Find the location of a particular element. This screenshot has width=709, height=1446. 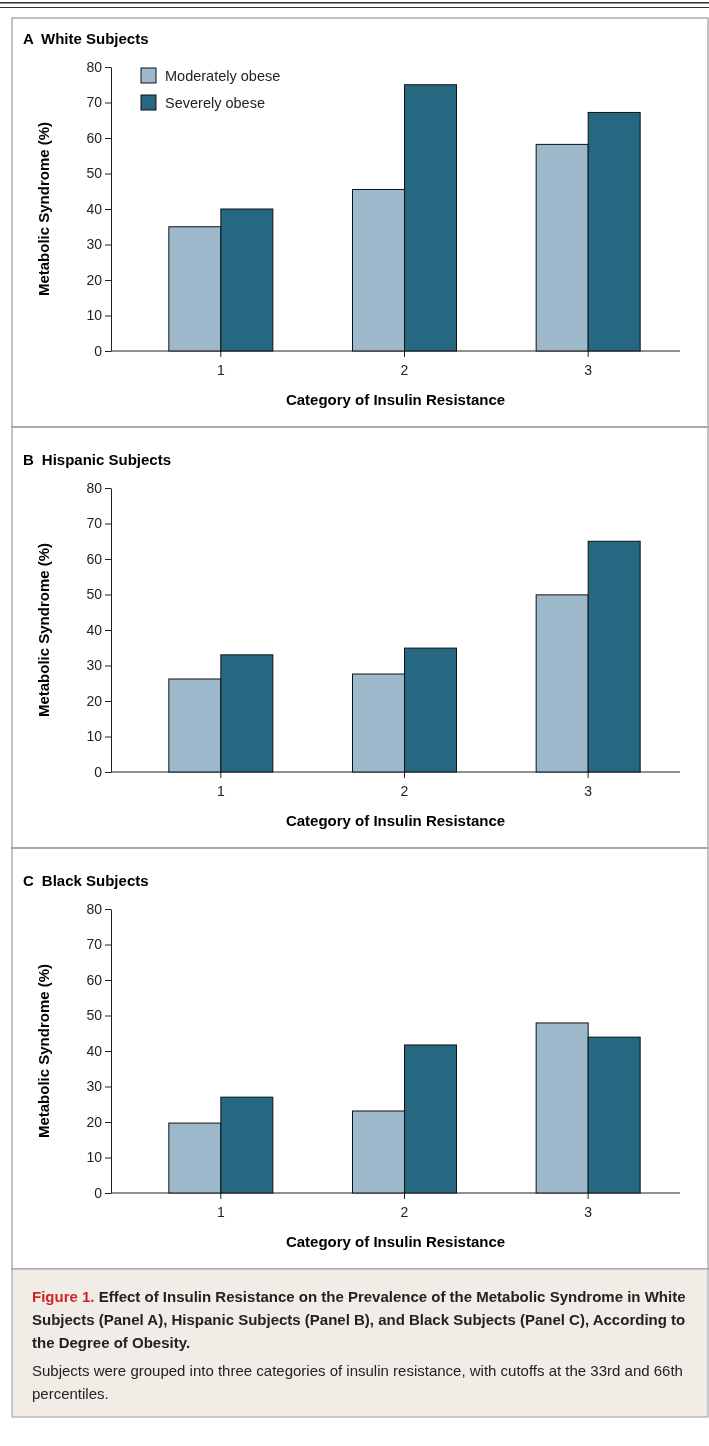

chart-title: B Hispanic Subjects is located at coordinates (97, 459).